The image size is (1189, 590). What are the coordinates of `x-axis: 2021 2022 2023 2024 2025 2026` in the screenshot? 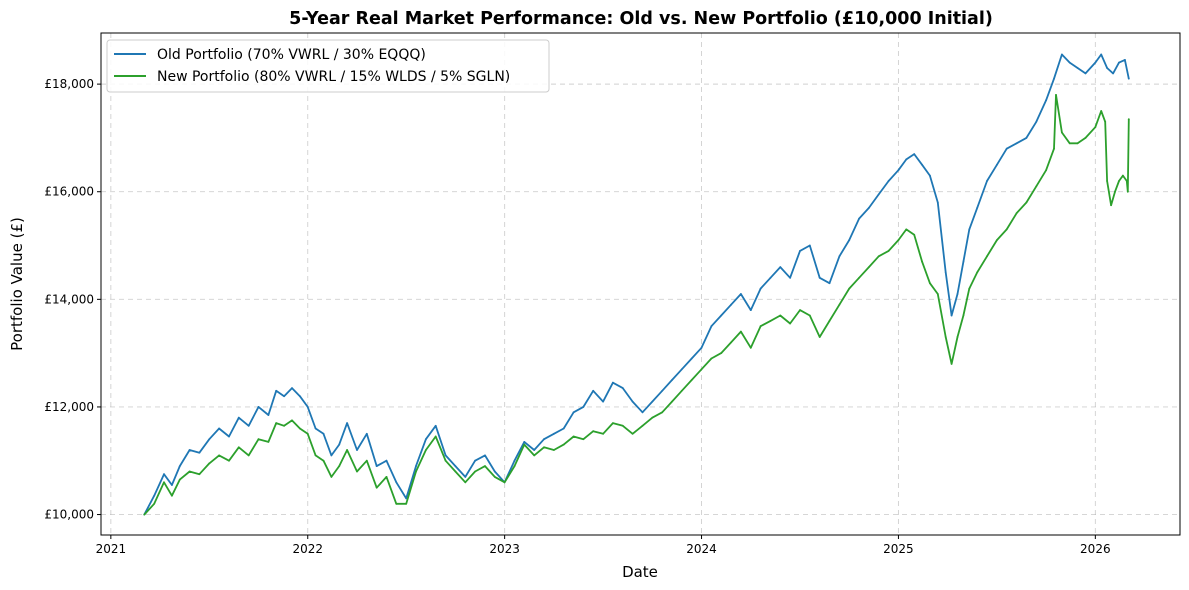 It's located at (603, 545).